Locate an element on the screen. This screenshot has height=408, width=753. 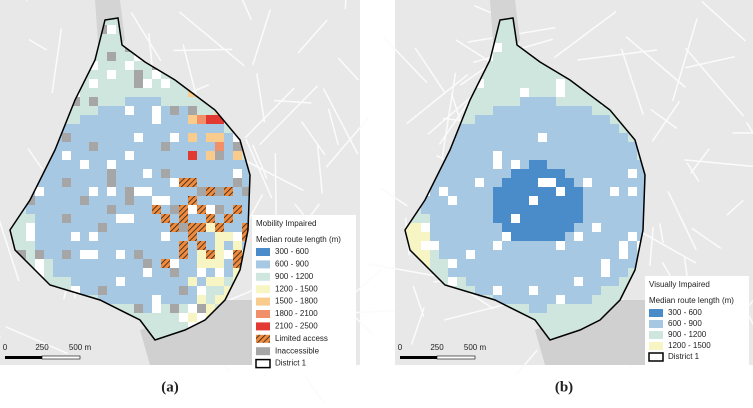
legend-label: 2100 - 2500 is located at coordinates (296, 326).